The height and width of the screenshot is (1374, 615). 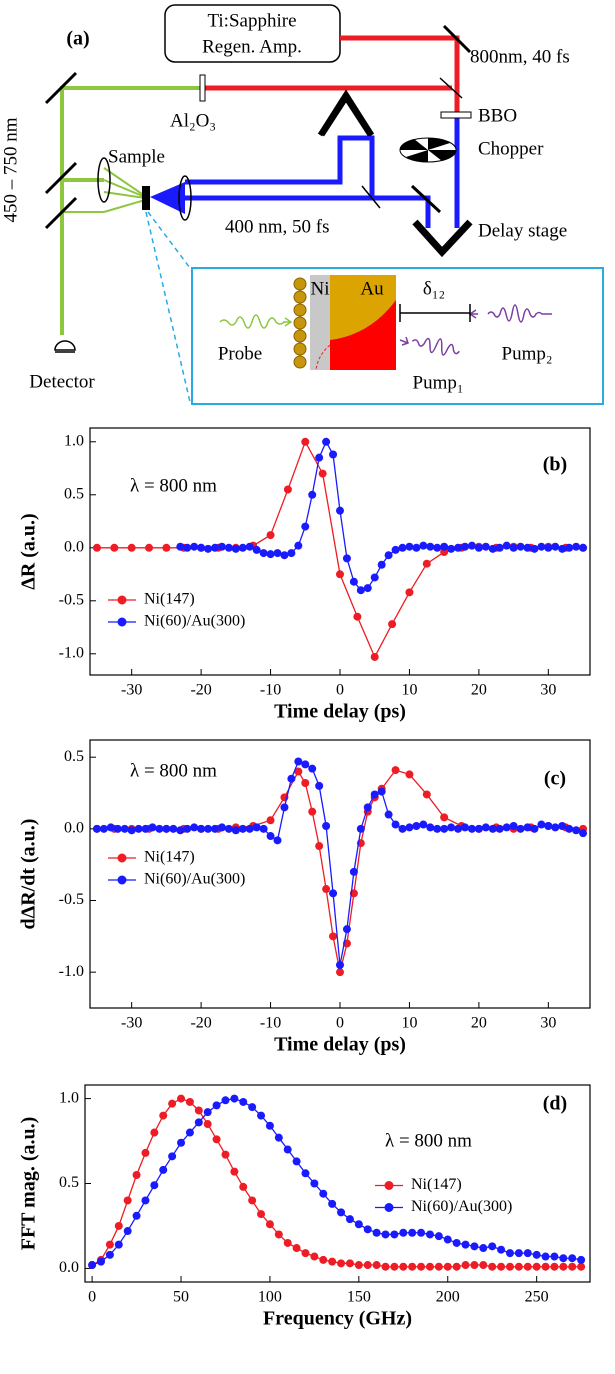 I want to click on x-tick-label: 30, so click(x=548, y=690).